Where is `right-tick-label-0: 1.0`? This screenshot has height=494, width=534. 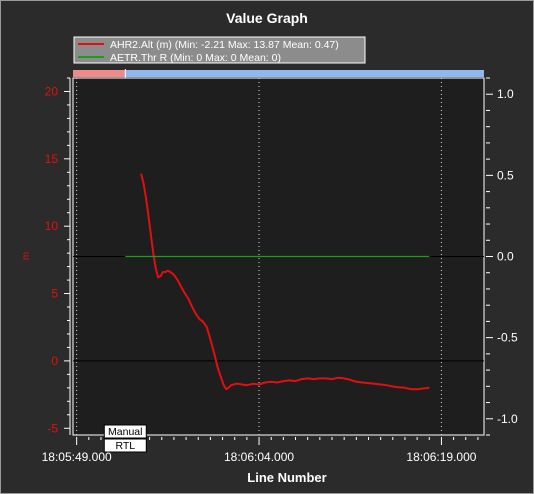 right-tick-label-0: 1.0 is located at coordinates (505, 94).